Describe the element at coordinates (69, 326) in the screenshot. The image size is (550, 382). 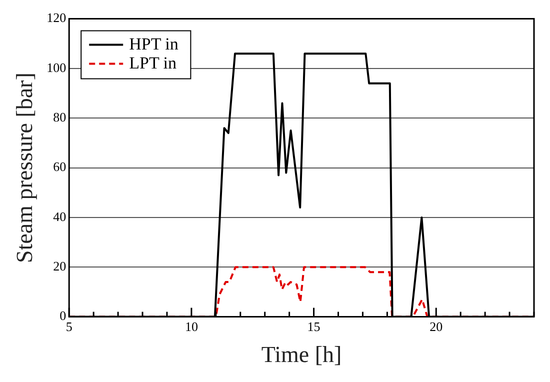
I see `x-tick-label: 5` at that location.